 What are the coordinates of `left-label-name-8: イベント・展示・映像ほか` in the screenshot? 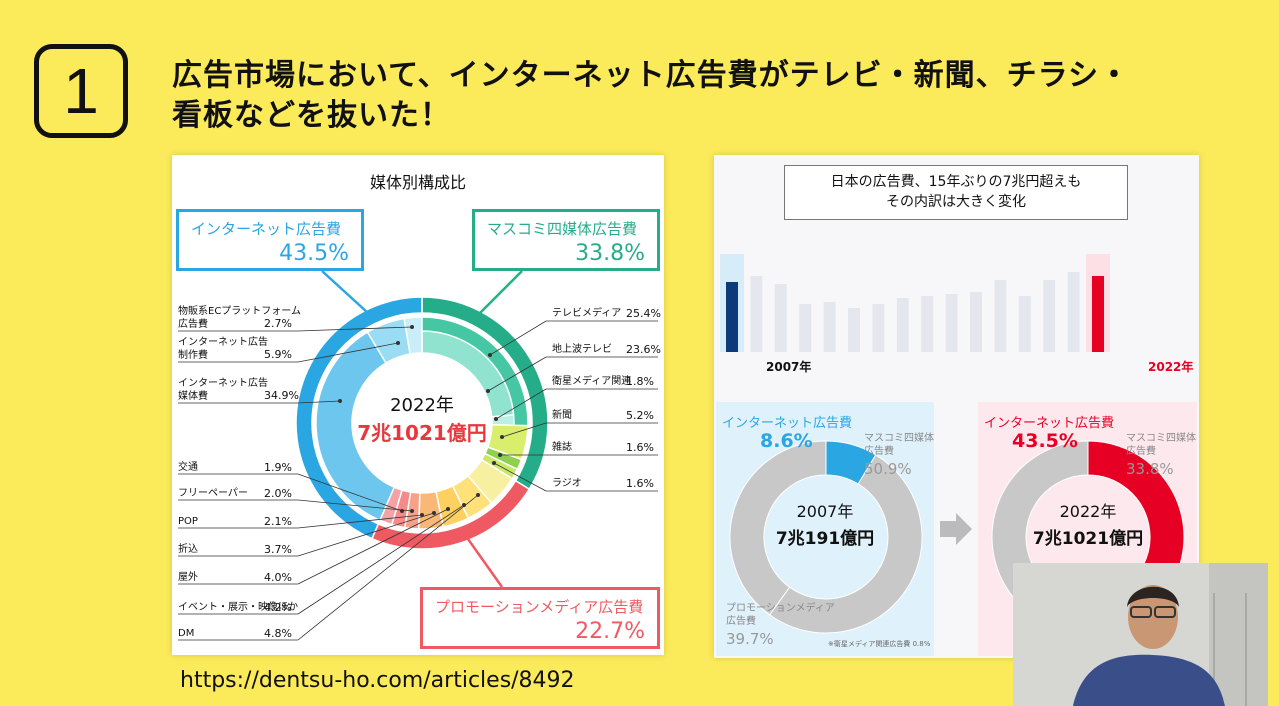 It's located at (238, 607).